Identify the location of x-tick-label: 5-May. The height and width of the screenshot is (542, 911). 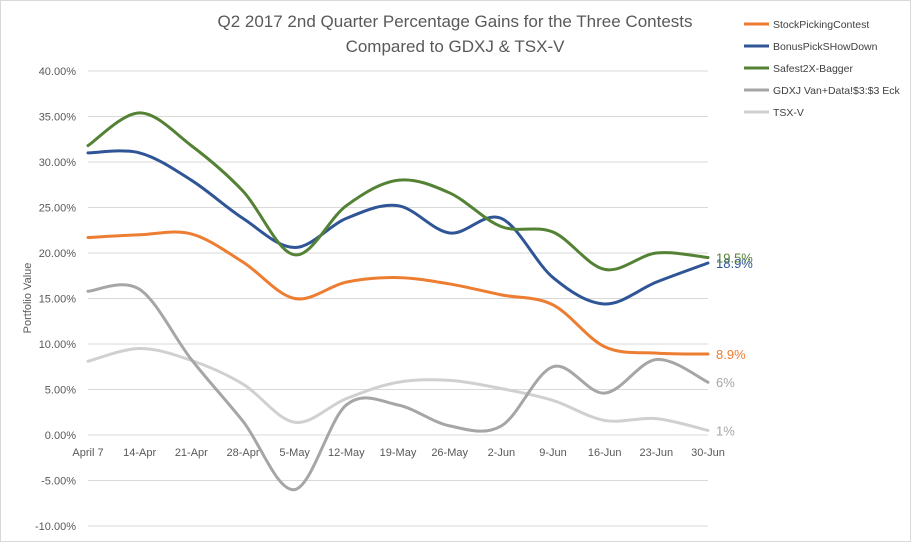
(294, 453).